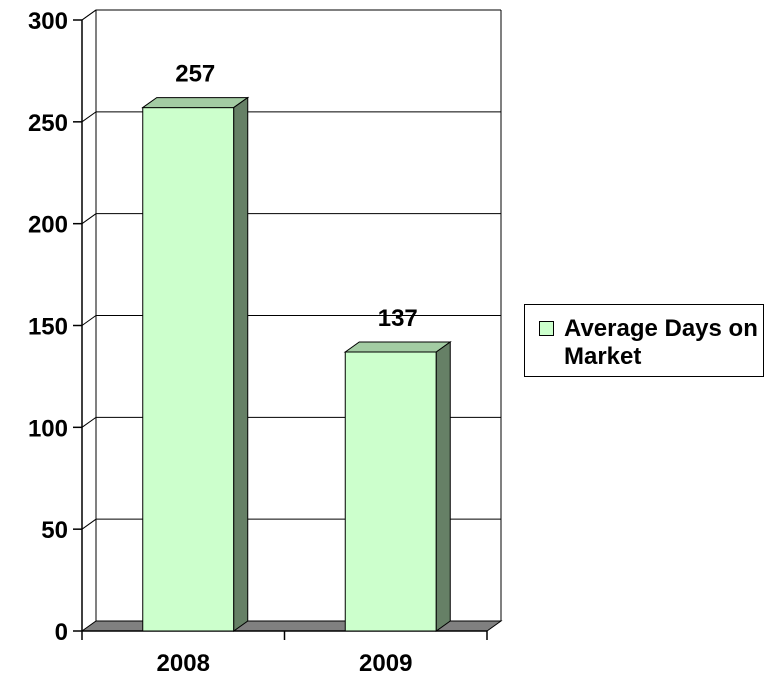  What do you see at coordinates (48, 225) in the screenshot?
I see `y-tick-label: 200` at bounding box center [48, 225].